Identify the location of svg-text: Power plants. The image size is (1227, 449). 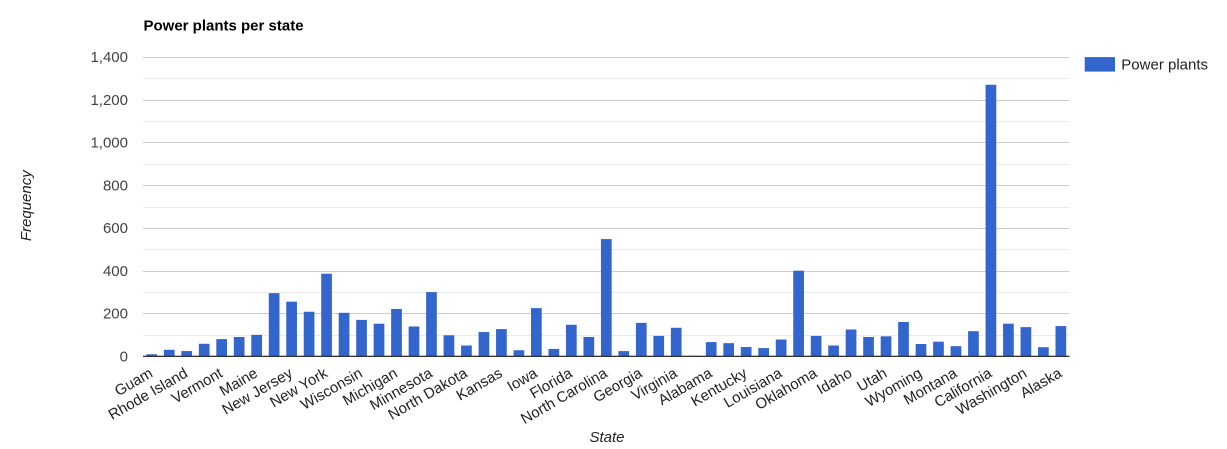
(1164, 65).